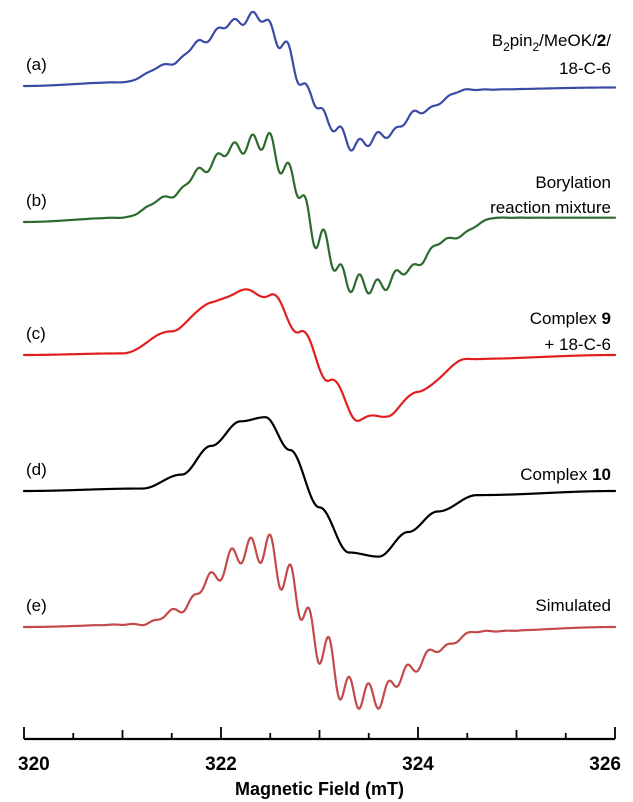 This screenshot has height=802, width=633. I want to click on annotation-segment: Borylation, so click(573, 182).